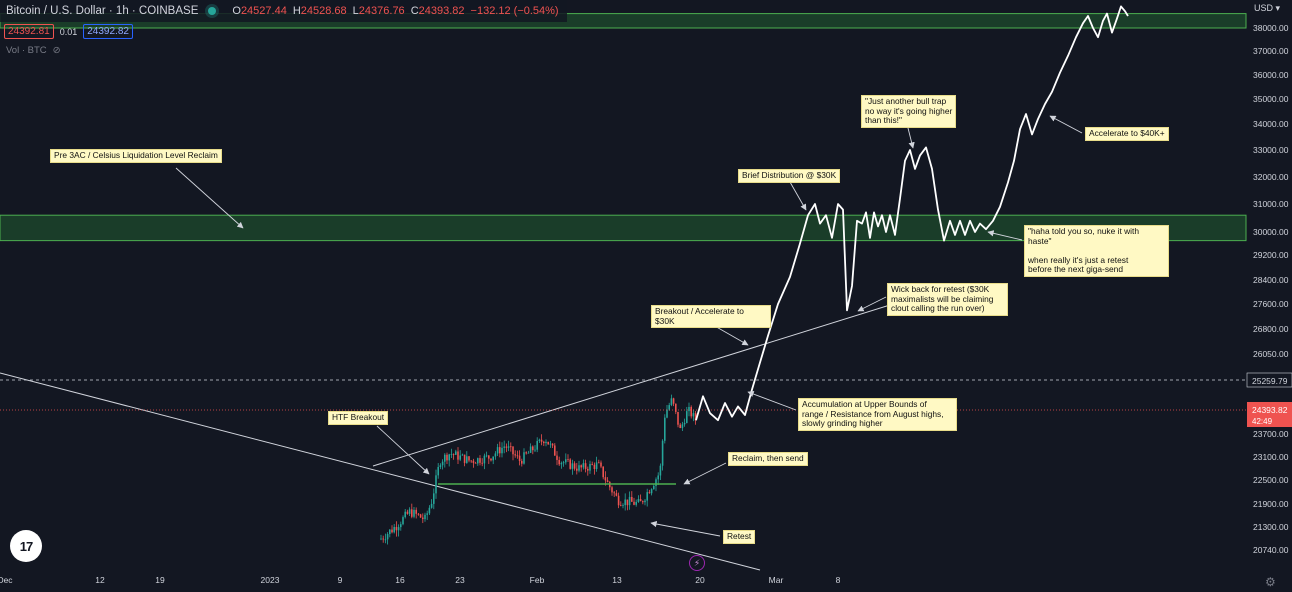 This screenshot has width=1292, height=592. What do you see at coordinates (1127, 134) in the screenshot?
I see `annotation-accelerate: Accelerate to $40K+` at bounding box center [1127, 134].